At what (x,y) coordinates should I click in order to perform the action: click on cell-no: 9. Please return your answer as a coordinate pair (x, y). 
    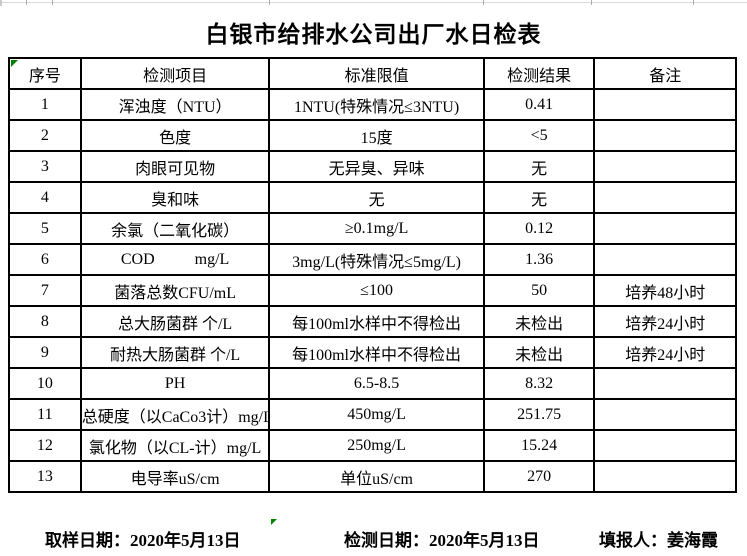
    Looking at the image, I should click on (45, 352).